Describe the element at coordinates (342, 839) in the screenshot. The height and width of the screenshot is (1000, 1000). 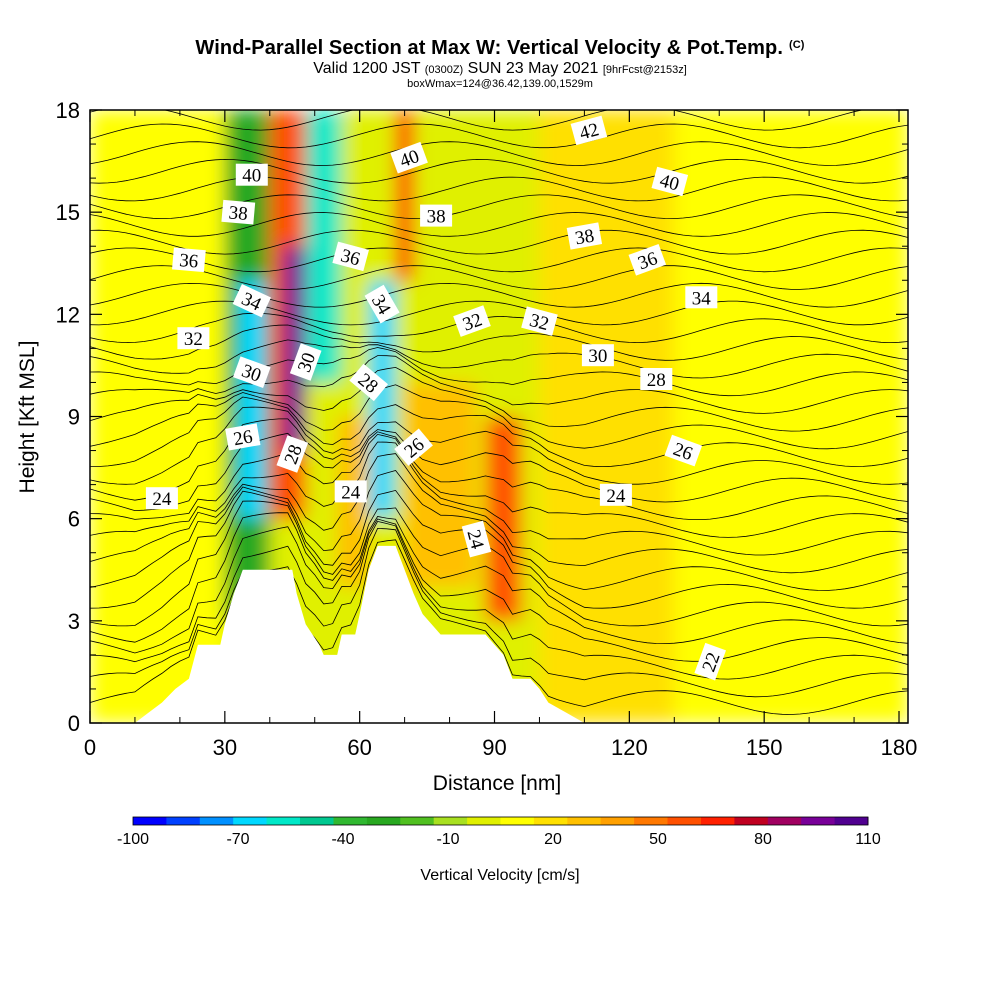
I see `colorbar-tick-label: -40` at that location.